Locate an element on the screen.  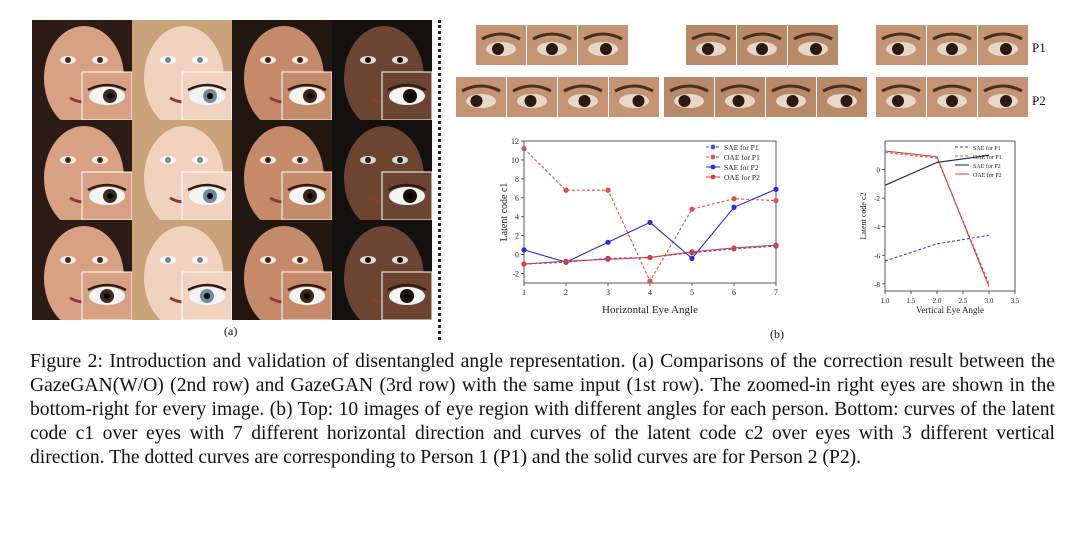
eye-strip-p2-left is located at coordinates (558, 97).